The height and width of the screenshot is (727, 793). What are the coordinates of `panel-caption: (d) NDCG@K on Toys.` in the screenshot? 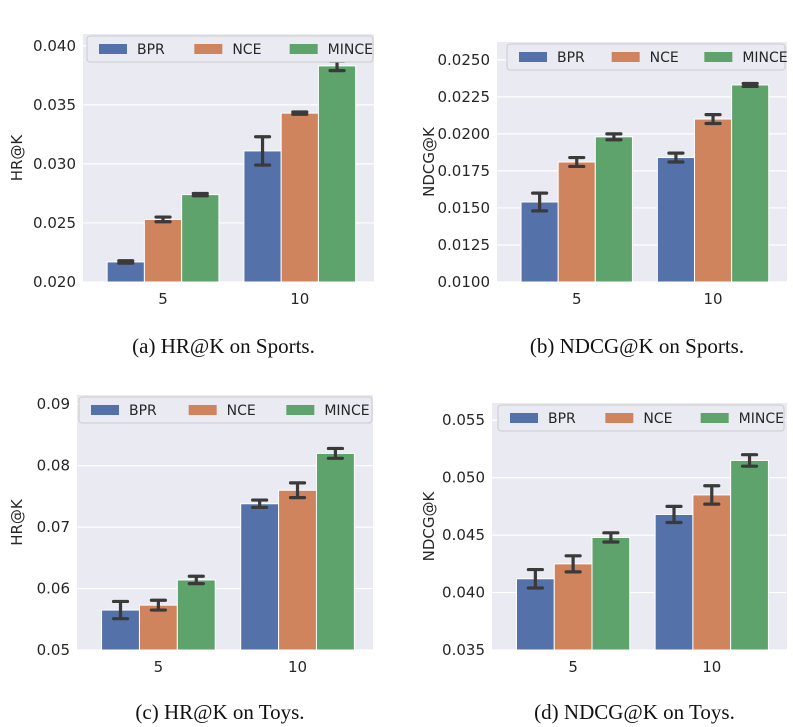 It's located at (634, 712).